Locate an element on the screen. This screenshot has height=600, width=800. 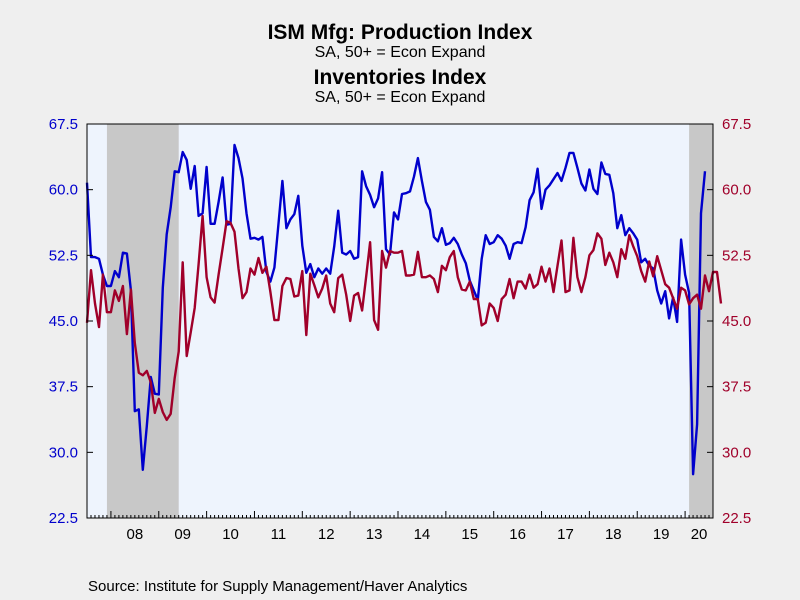
right-tick-label: 37.5 is located at coordinates (736, 387).